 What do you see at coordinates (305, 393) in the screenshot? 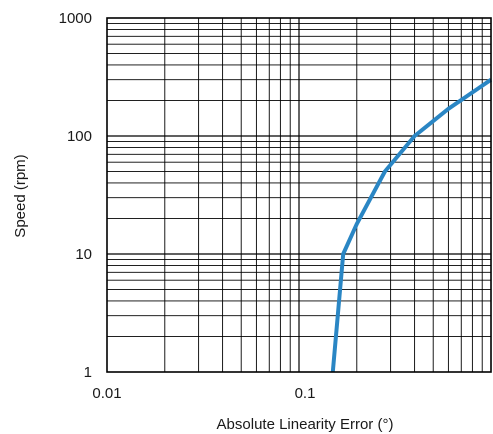
I see `x-tick-0.1: 0.1` at bounding box center [305, 393].